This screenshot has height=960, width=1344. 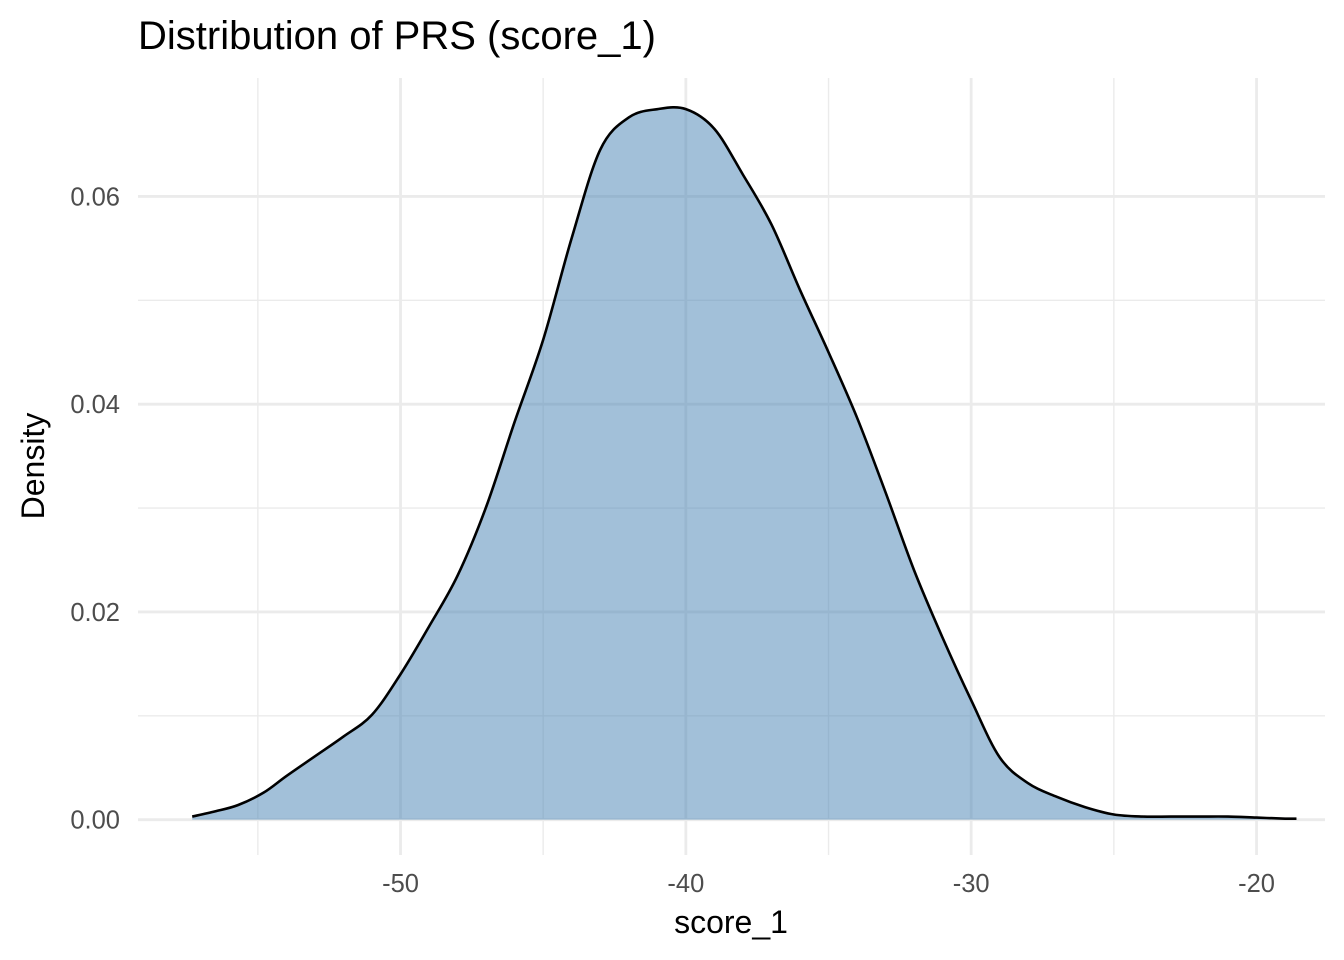 I want to click on x-tick-label: -20, so click(x=1256, y=884).